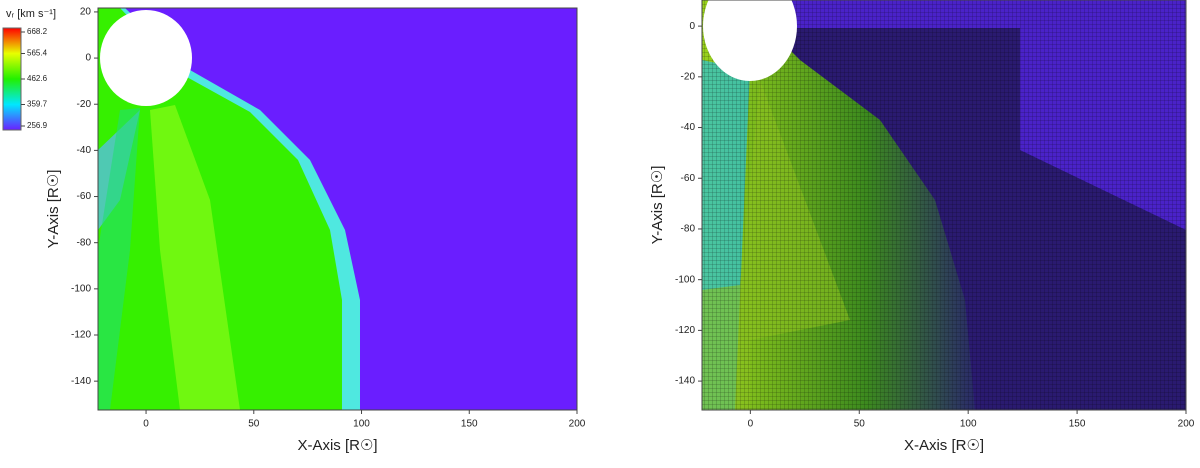 The image size is (1200, 468). Describe the element at coordinates (37, 104) in the screenshot. I see `colorbar-tick-label: 359.7` at that location.